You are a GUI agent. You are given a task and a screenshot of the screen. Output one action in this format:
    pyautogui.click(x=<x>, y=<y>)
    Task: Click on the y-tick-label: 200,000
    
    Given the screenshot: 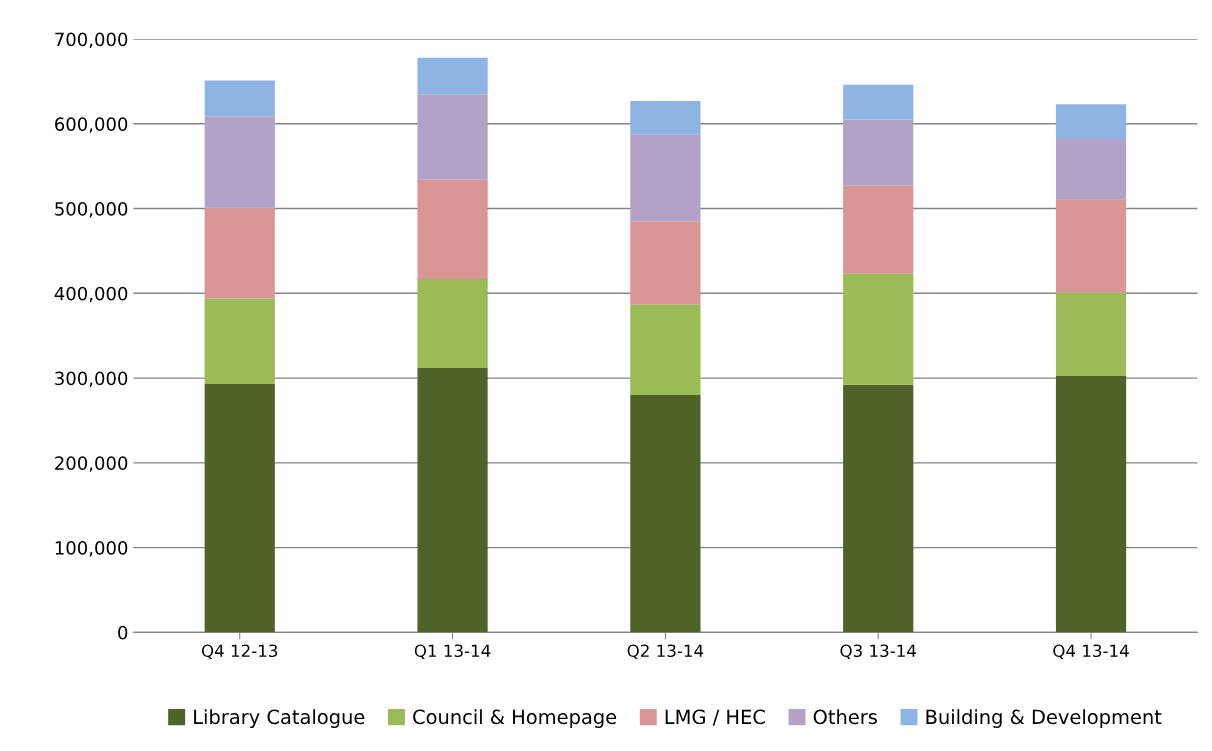 What is the action you would take?
    pyautogui.click(x=91, y=464)
    